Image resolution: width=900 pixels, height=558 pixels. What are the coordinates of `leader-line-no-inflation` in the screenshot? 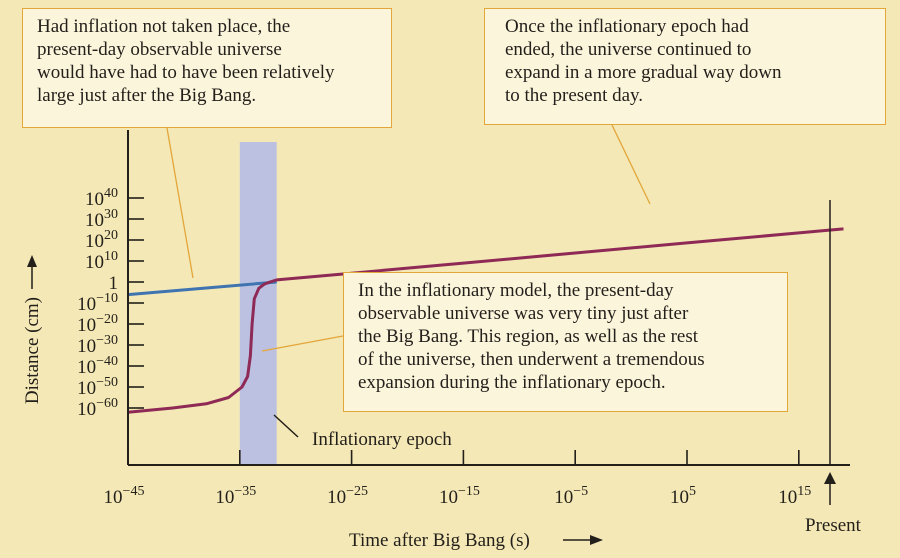 It's located at (180, 203).